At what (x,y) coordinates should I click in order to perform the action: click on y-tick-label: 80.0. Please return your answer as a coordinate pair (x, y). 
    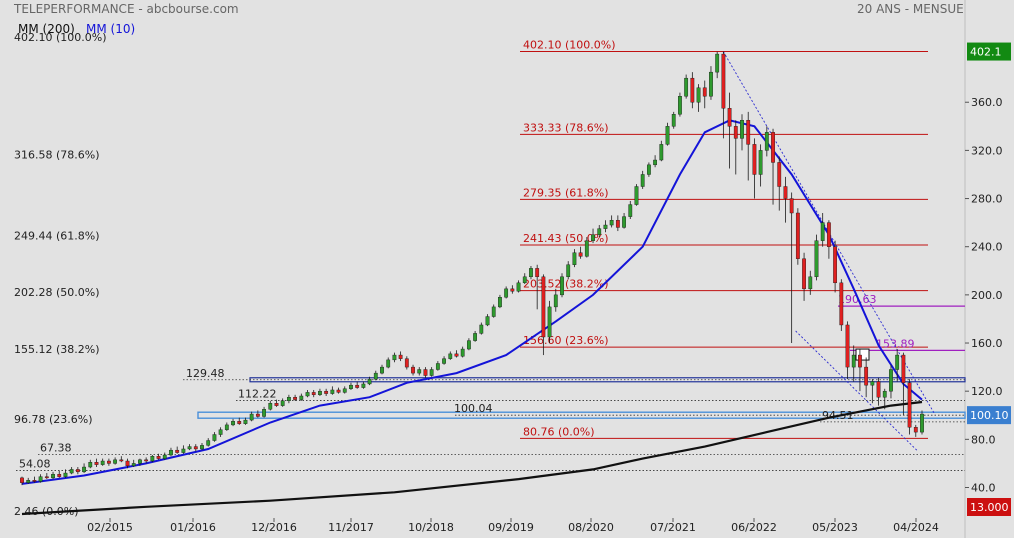
    Looking at the image, I should click on (983, 439).